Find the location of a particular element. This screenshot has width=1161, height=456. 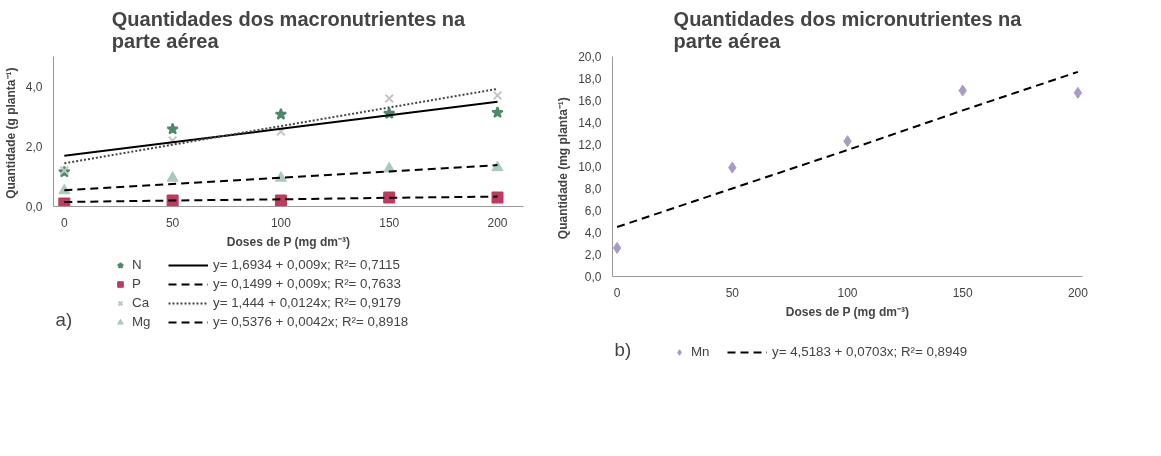

y-tick-label: 12,0 is located at coordinates (590, 145).